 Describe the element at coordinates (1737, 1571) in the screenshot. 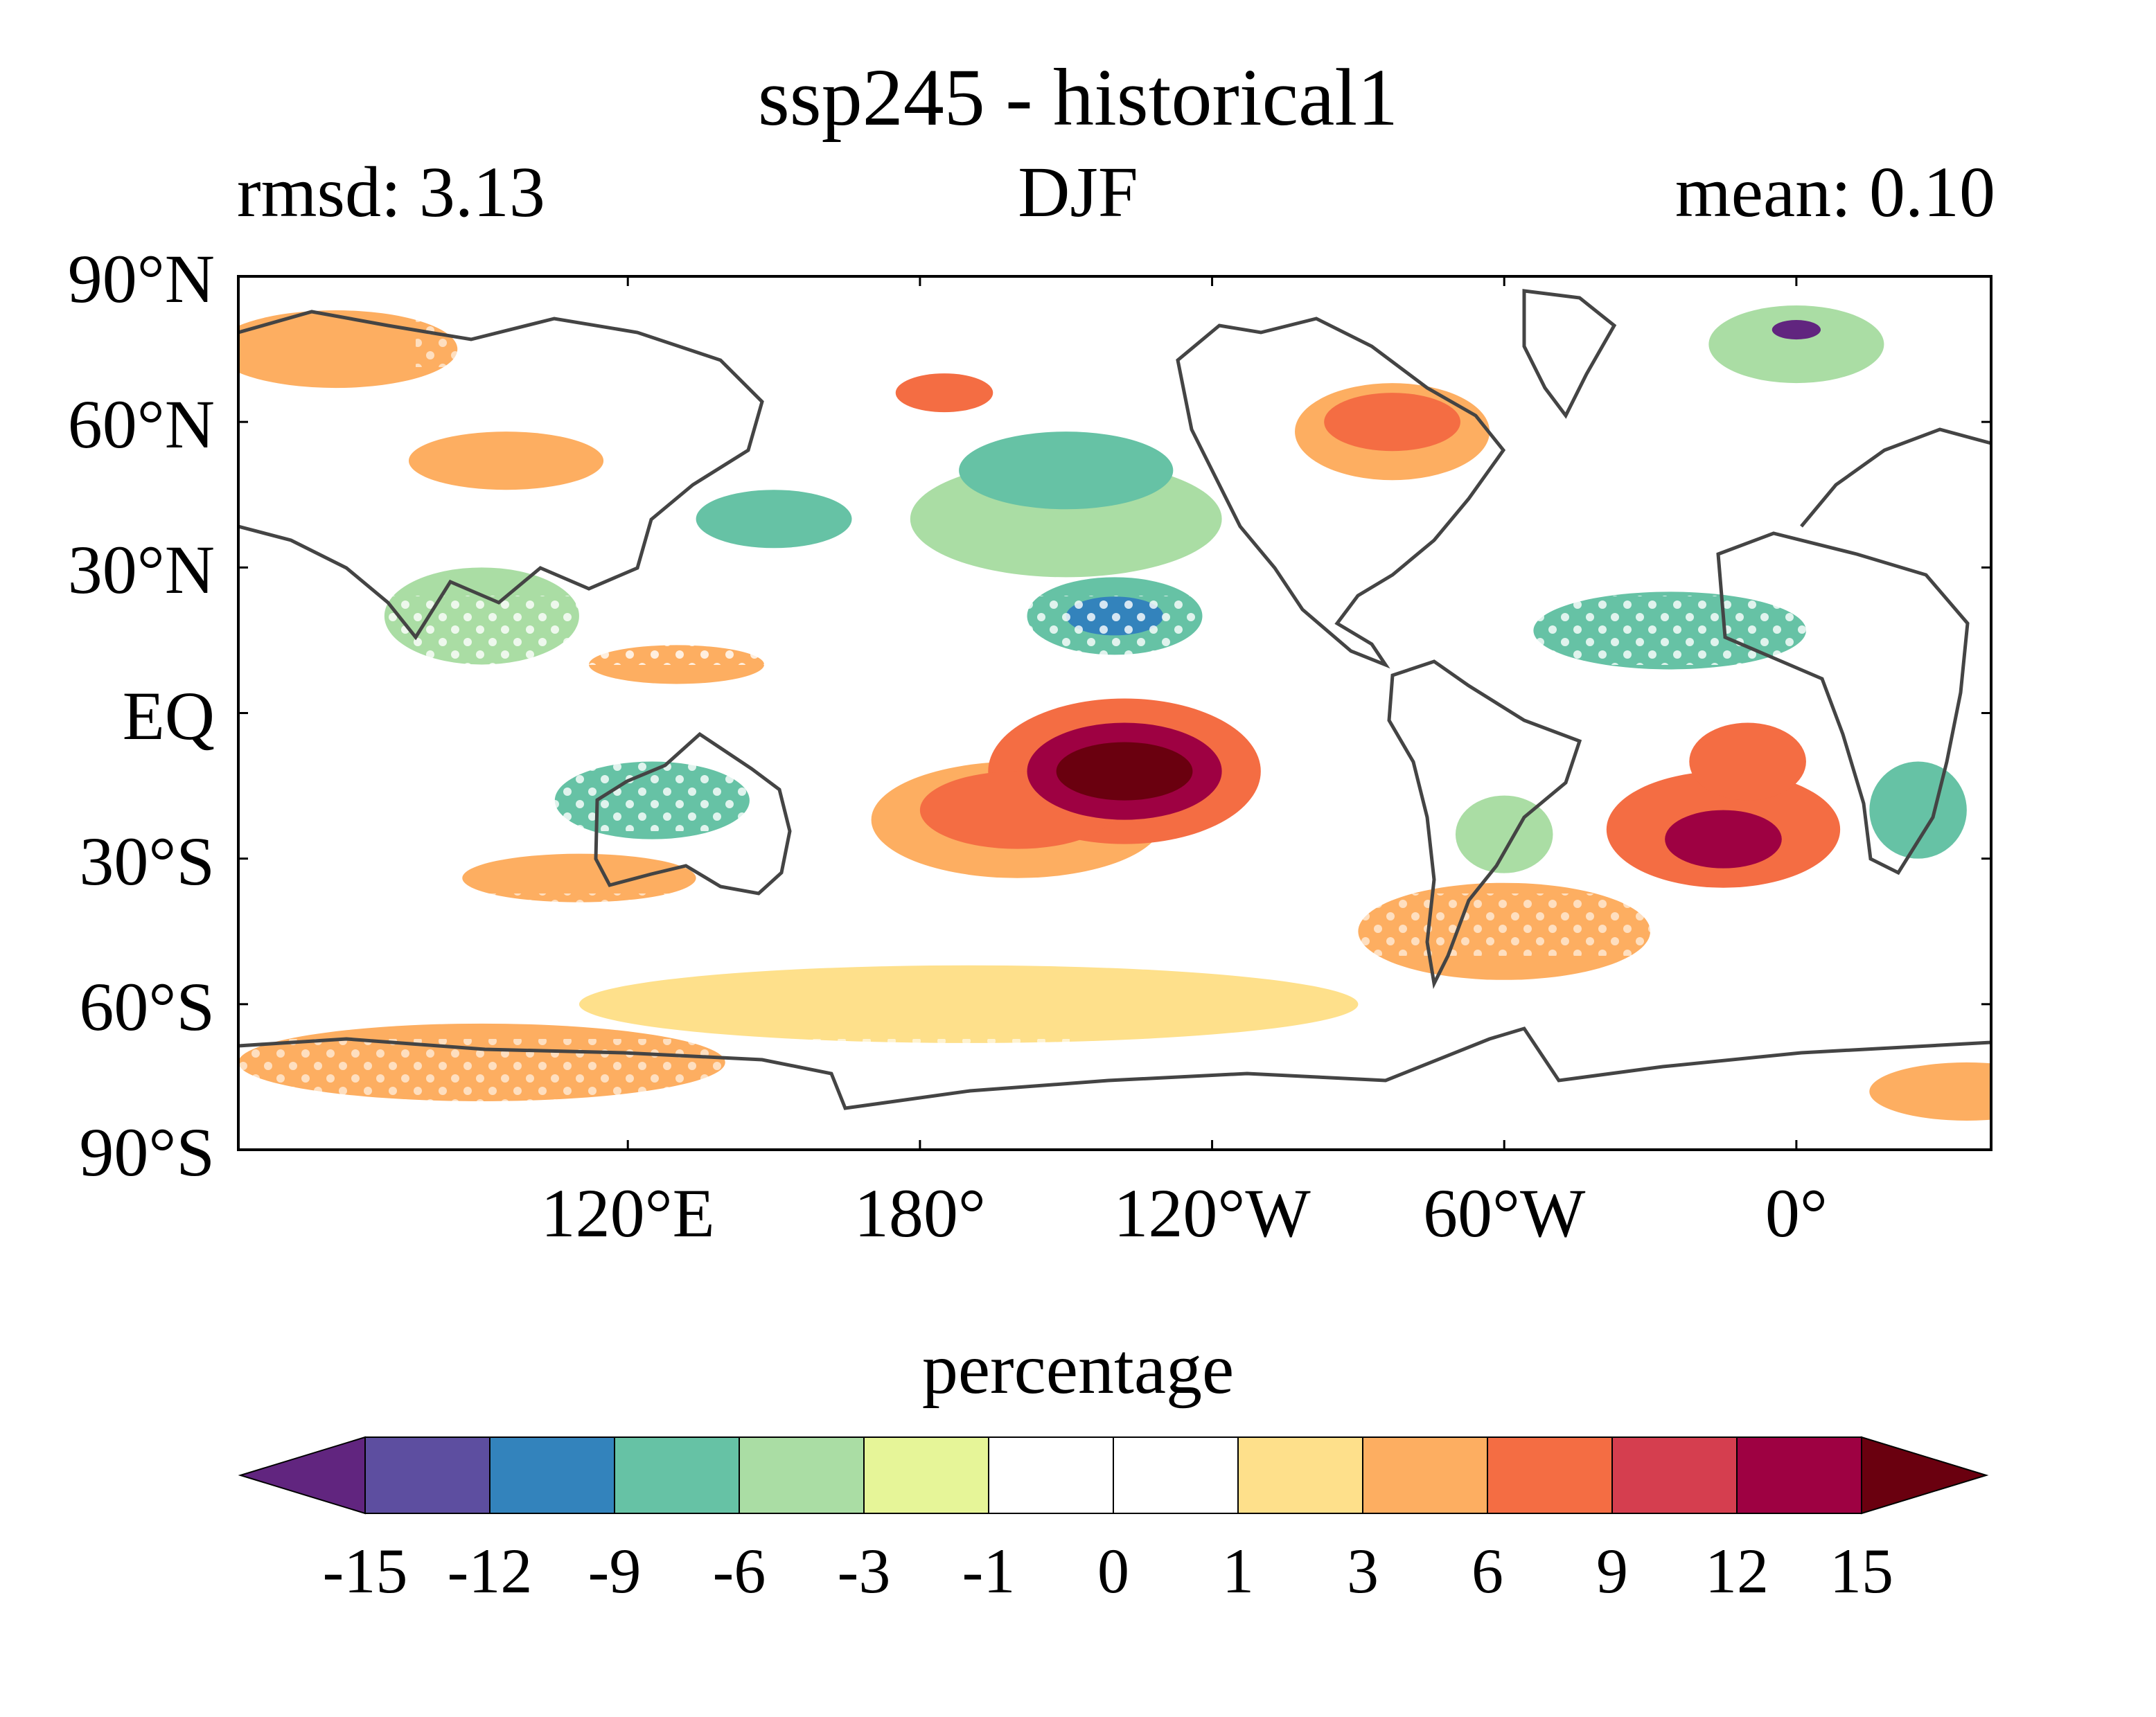

I see `colorbar-tick-label: 12` at that location.